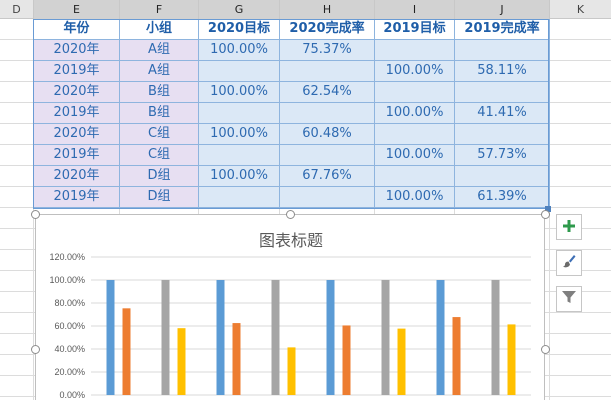  Describe the element at coordinates (327, 176) in the screenshot. I see `cell-2020-rate: 67.76%` at that location.